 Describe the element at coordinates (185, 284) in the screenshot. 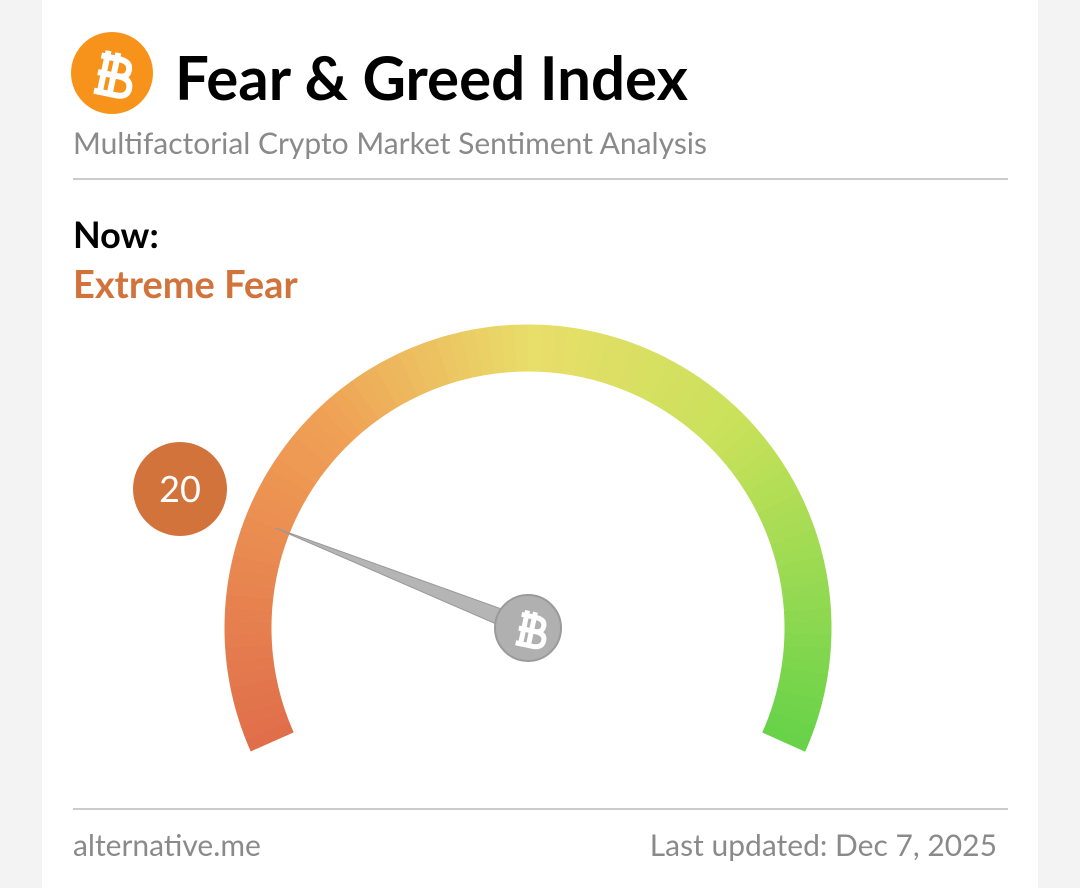

I see `classification: Extreme Fear` at that location.